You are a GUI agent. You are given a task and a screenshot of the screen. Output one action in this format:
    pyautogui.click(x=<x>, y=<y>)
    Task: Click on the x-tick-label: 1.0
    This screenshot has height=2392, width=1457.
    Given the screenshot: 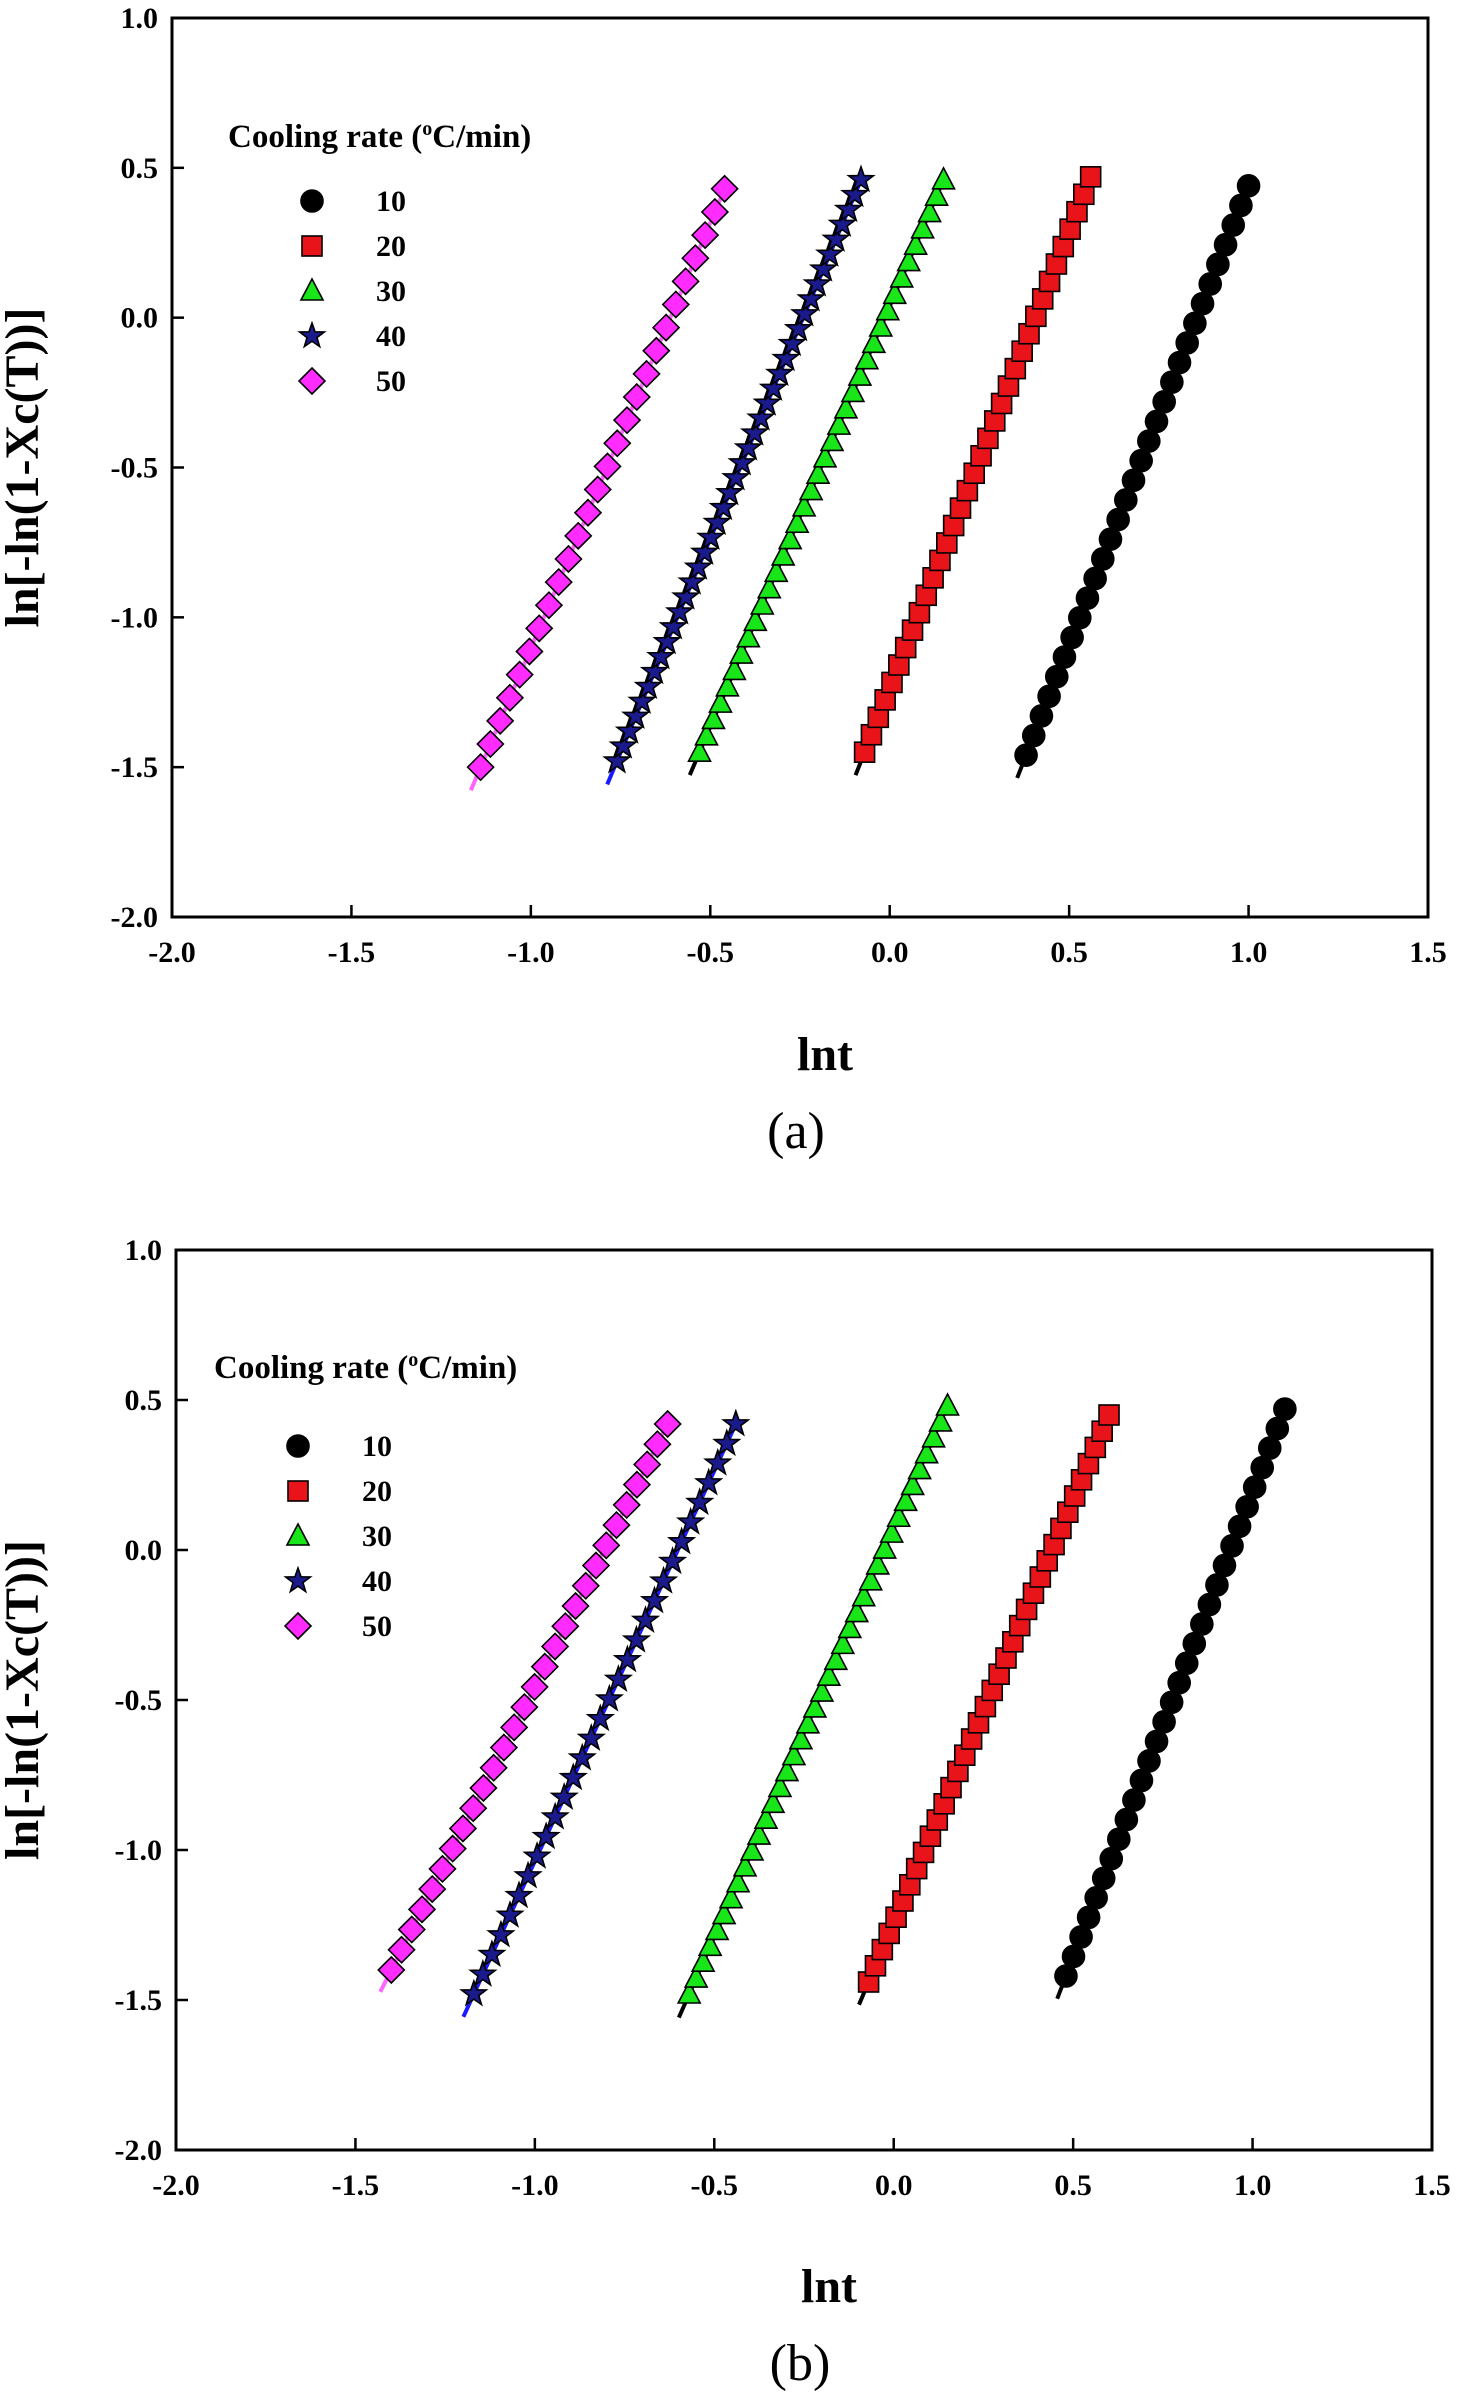 What is the action you would take?
    pyautogui.click(x=1253, y=2185)
    